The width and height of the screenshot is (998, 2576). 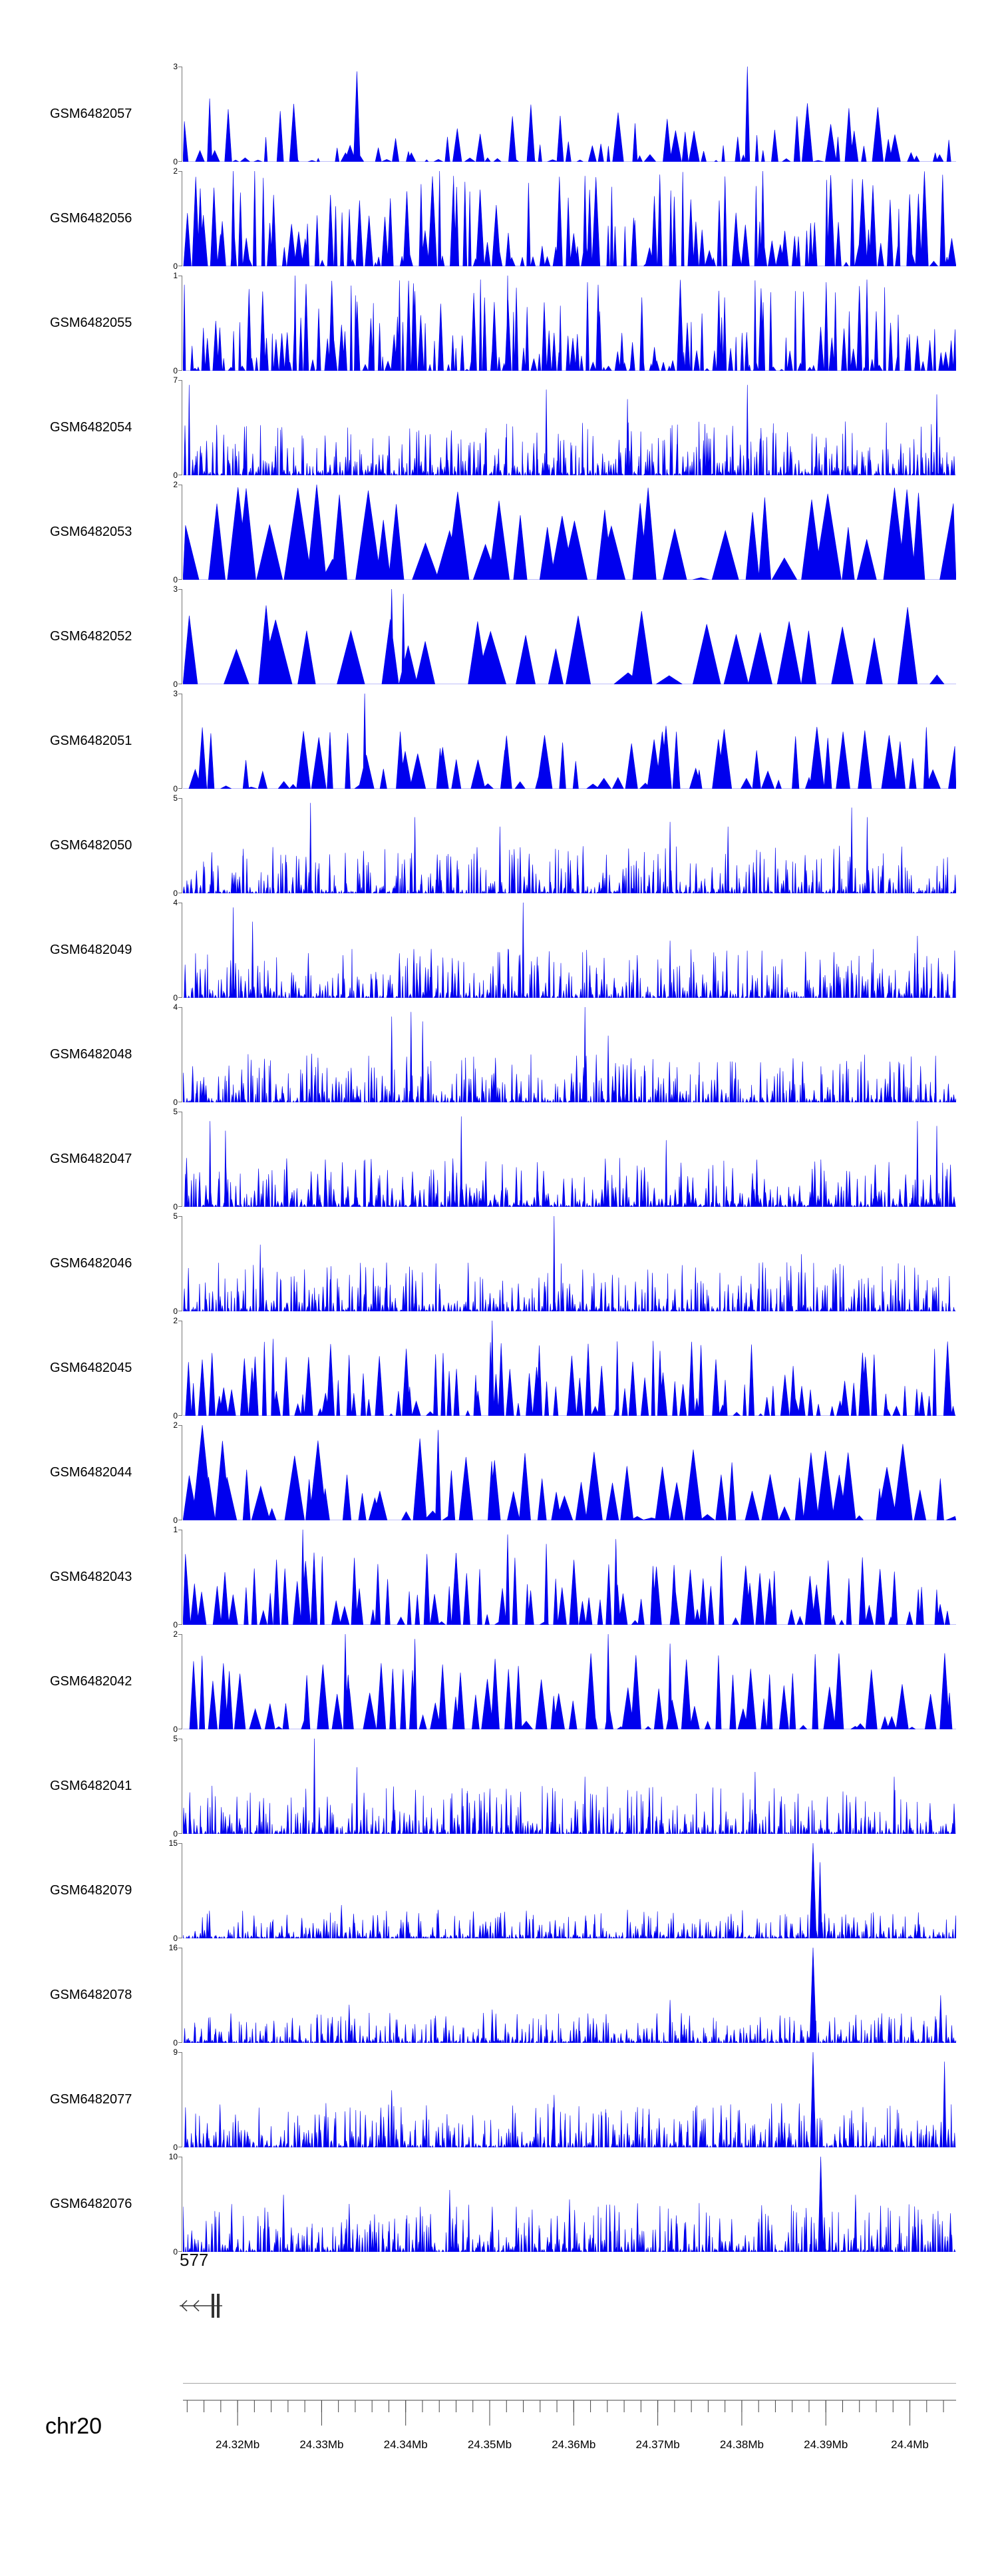 What do you see at coordinates (499, 1475) in the screenshot?
I see `data-track: GSM6482044 2 0` at bounding box center [499, 1475].